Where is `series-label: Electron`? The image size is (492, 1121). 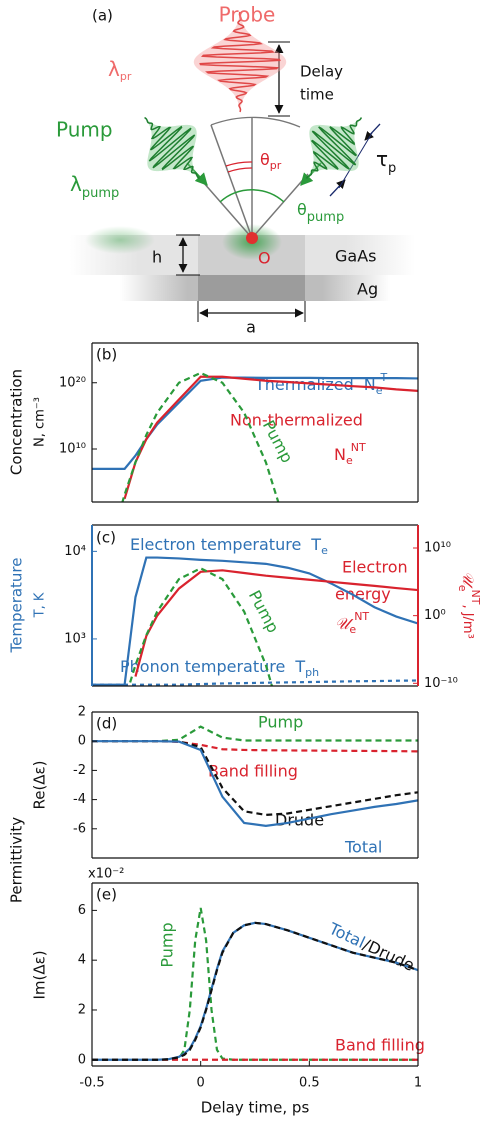
series-label: Electron is located at coordinates (375, 567).